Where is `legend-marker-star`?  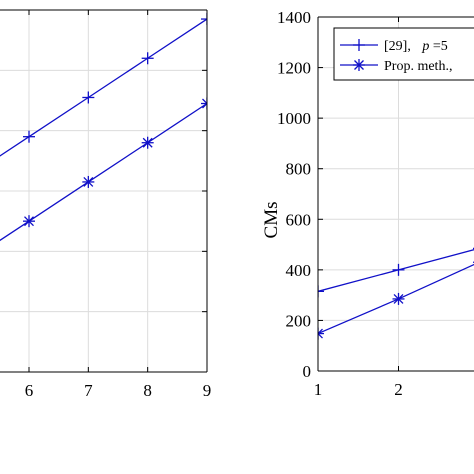 legend-marker-star is located at coordinates (359, 65).